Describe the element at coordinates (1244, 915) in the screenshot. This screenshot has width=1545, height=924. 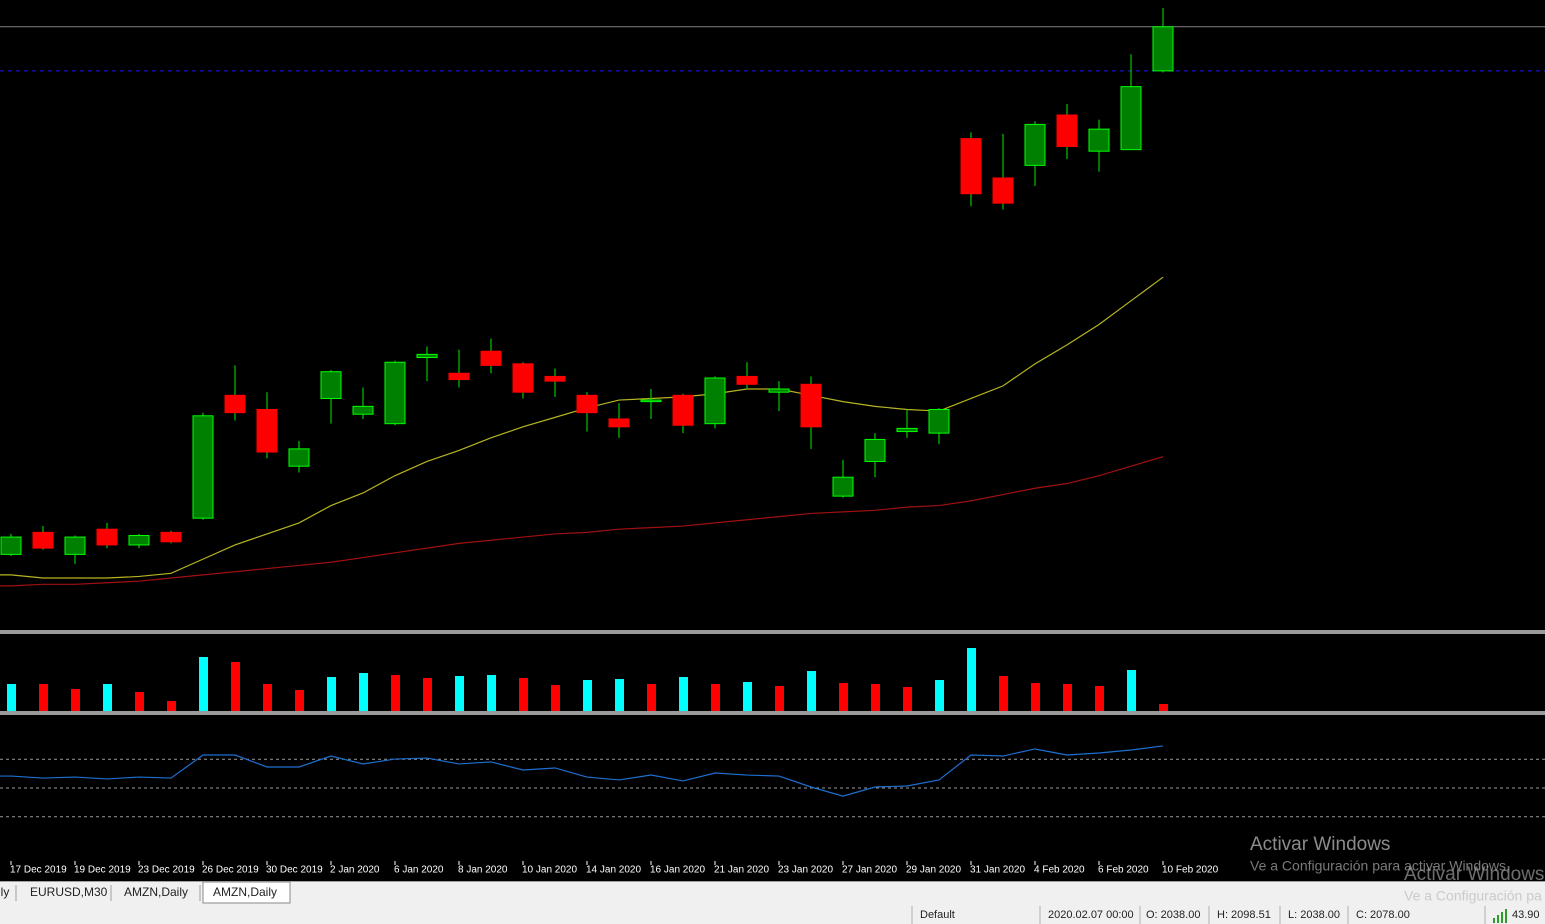
I see `status-text: H: 2098.51` at that location.